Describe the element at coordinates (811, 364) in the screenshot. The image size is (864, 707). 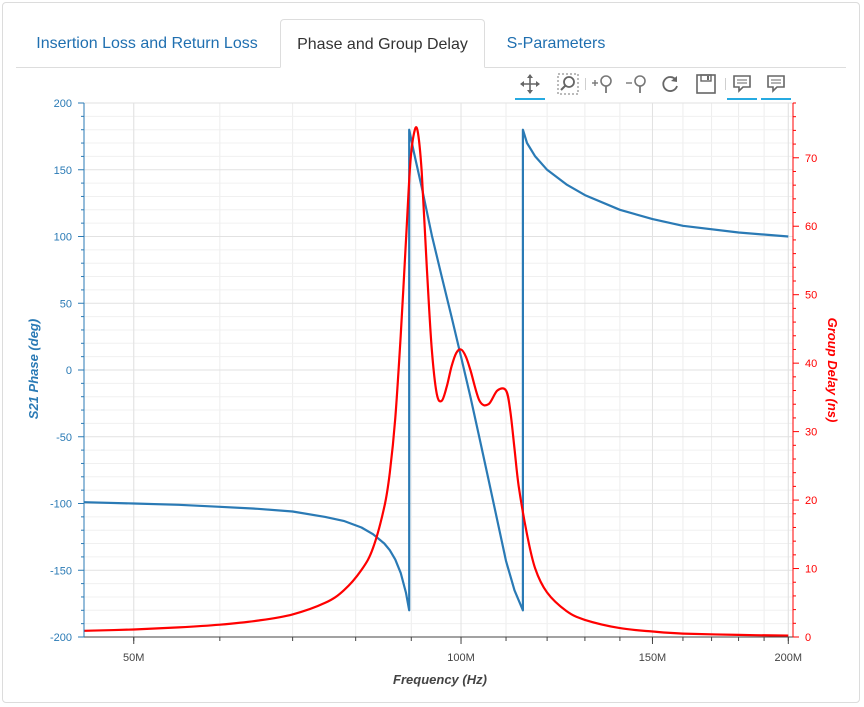
I see `y-right-tick-label: 40` at that location.